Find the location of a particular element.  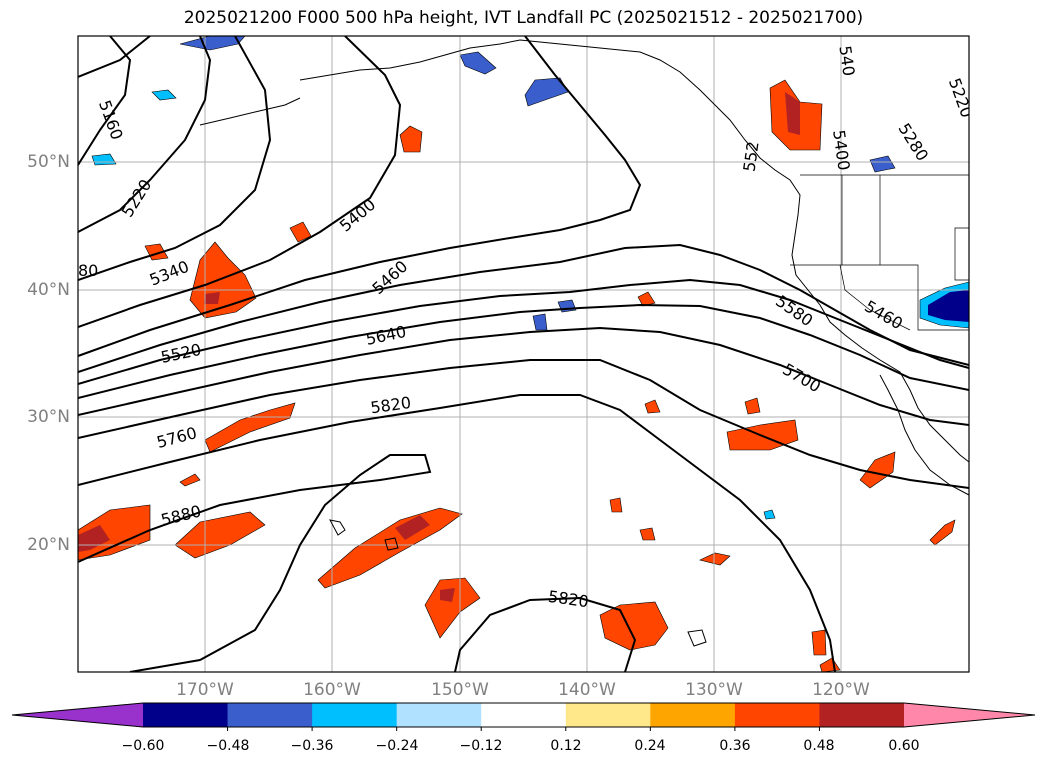

lon-label-150w: 150°W is located at coordinates (460, 690).